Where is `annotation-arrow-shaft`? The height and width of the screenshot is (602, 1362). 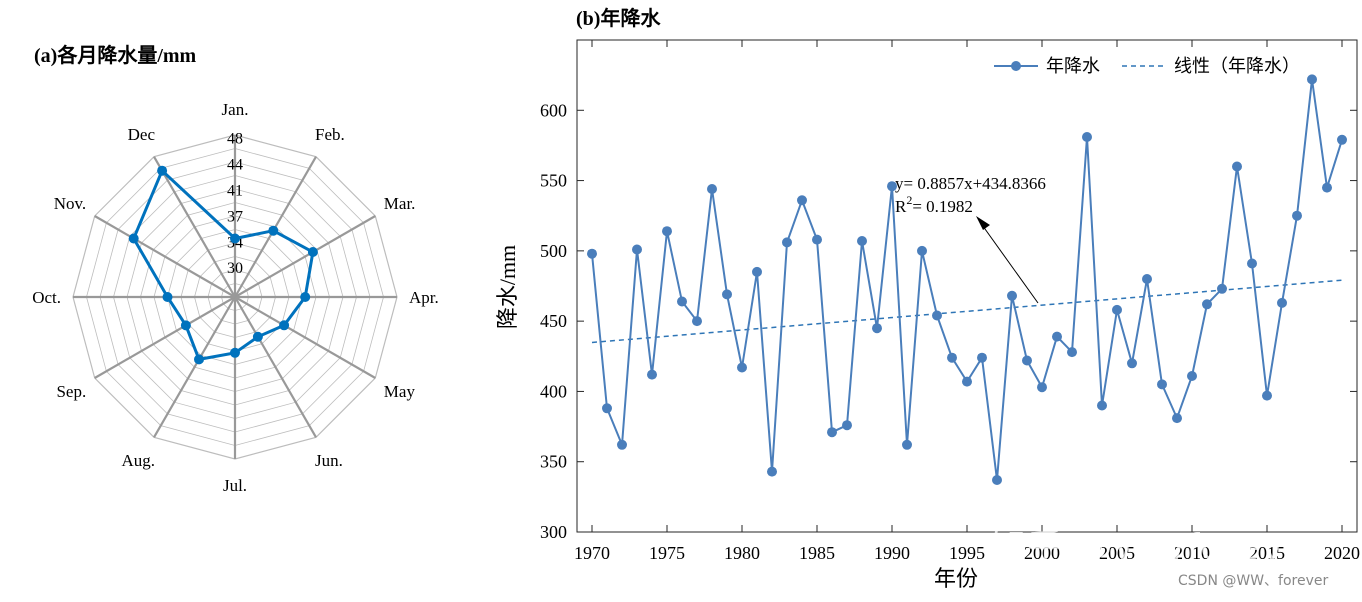 annotation-arrow-shaft is located at coordinates (1009, 262).